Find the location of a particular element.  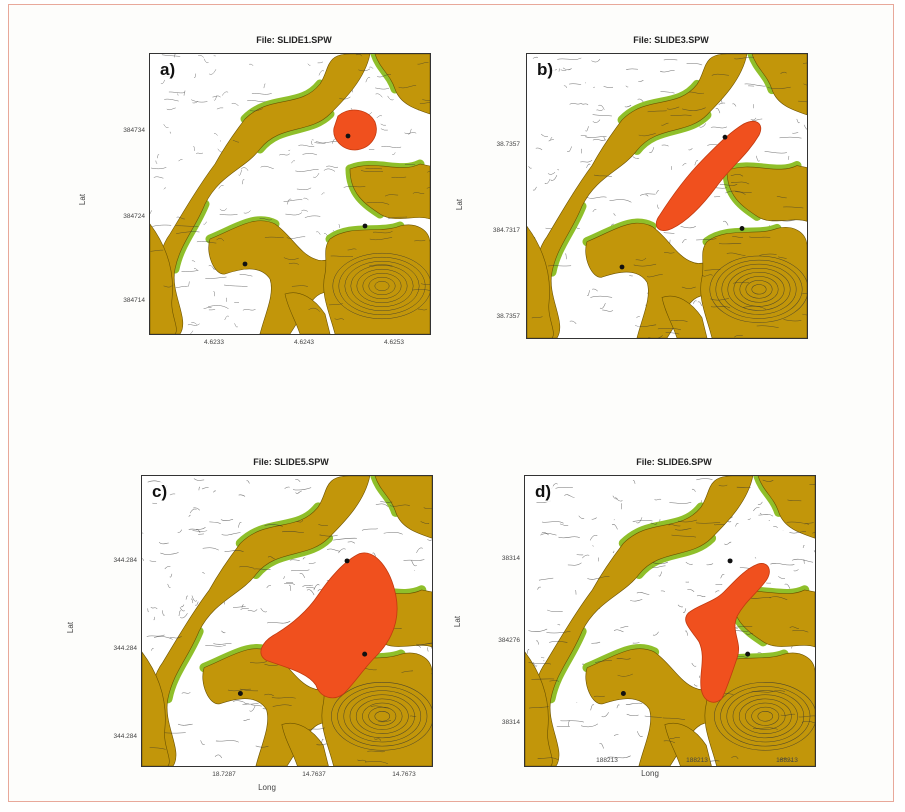

terrain-map: b) is located at coordinates (667, 196).